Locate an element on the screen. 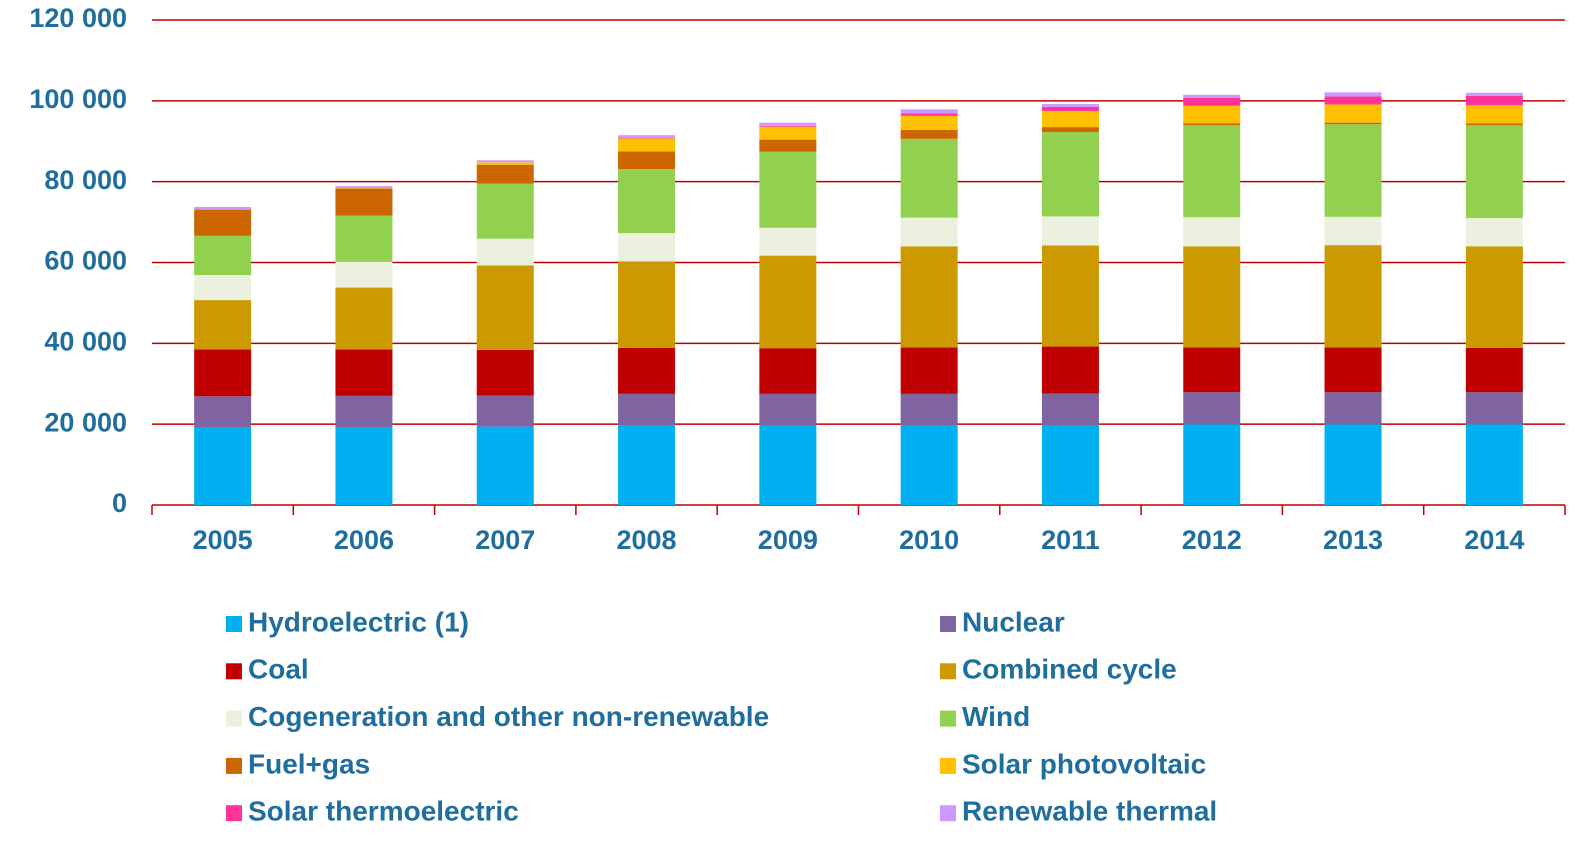  legend-label: Hydroelectric (1) is located at coordinates (358, 621).